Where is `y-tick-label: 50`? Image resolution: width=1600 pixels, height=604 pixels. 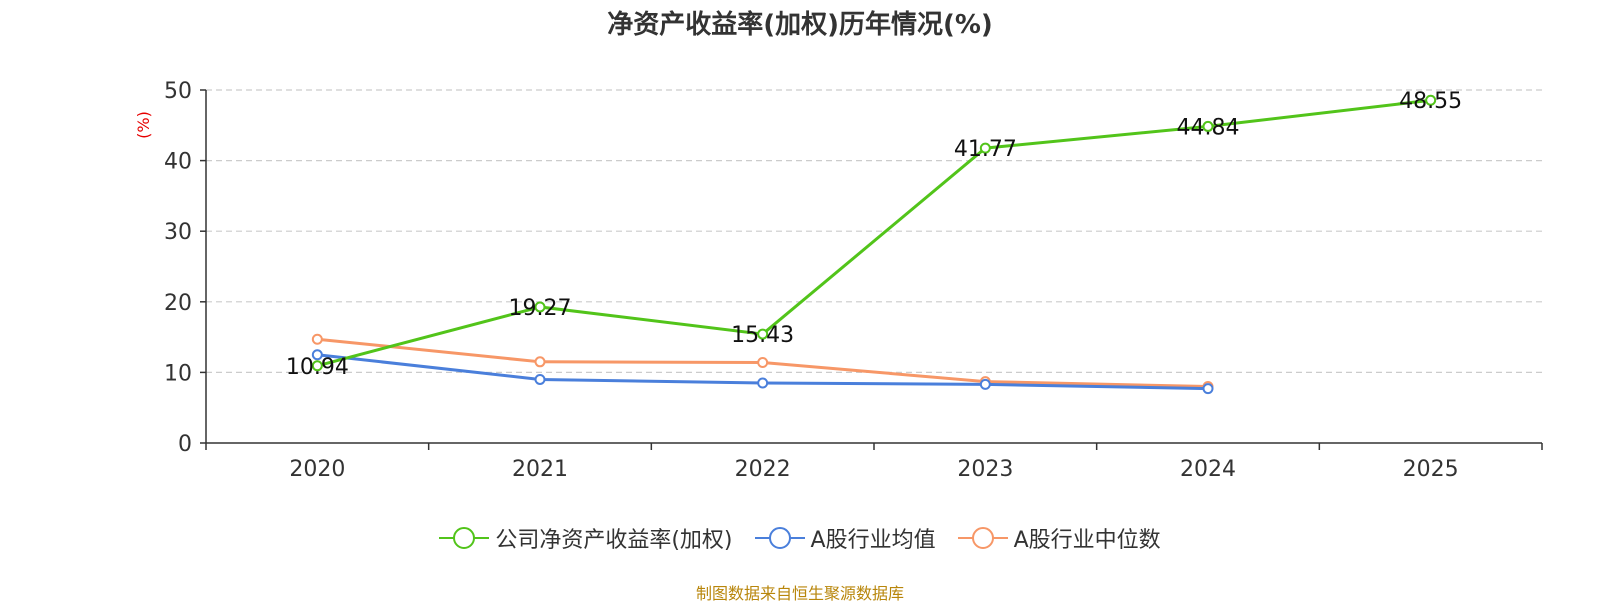
y-tick-label: 50 is located at coordinates (178, 91).